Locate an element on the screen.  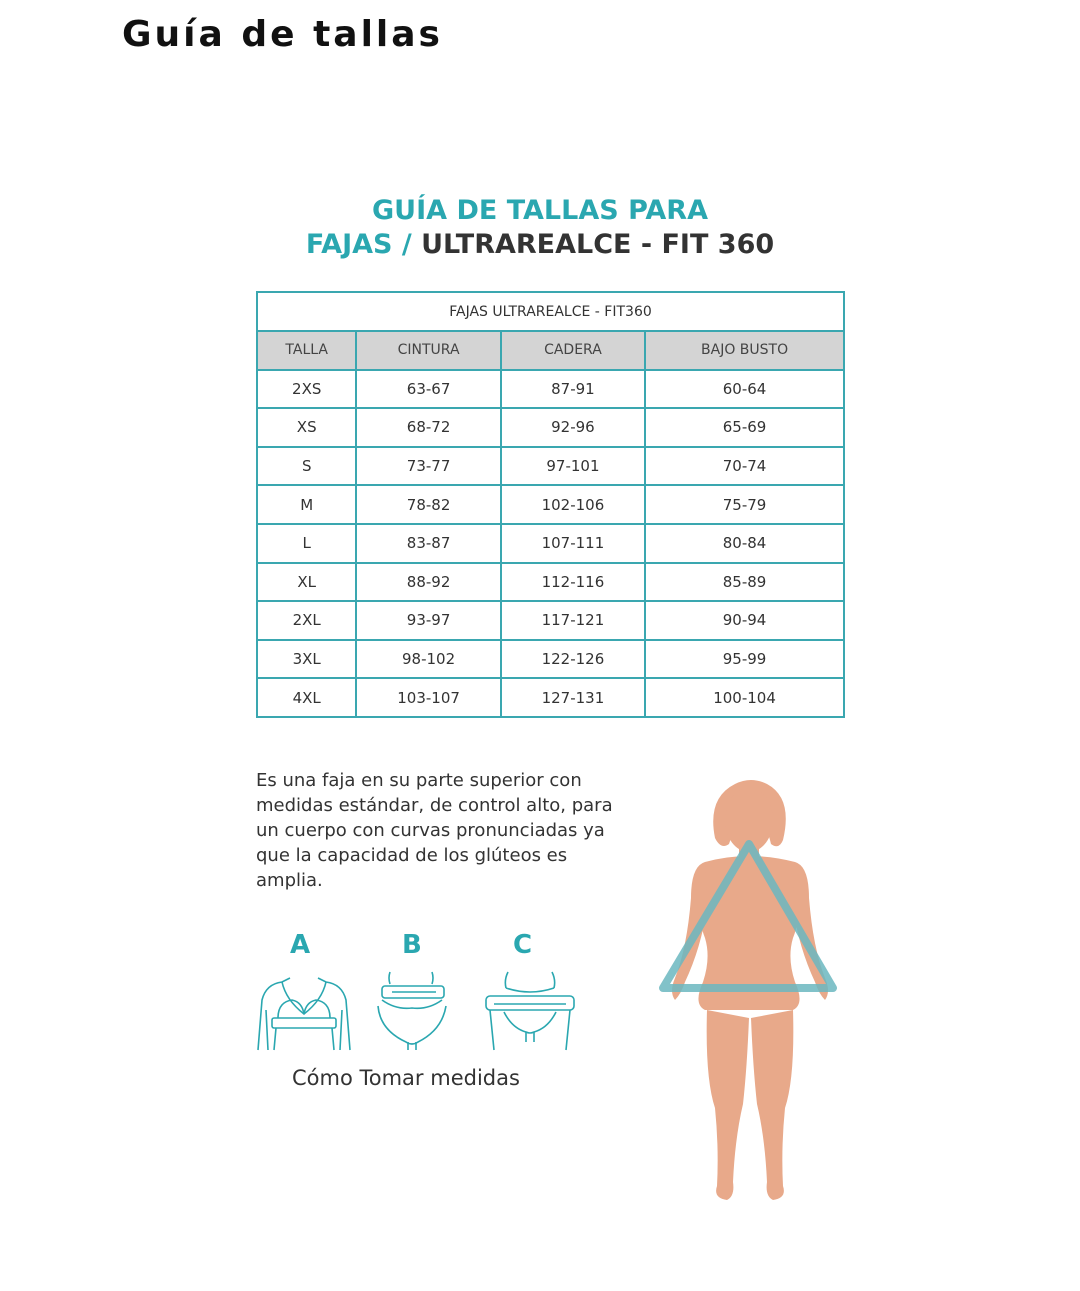
column-header-cintura: CINTURA is located at coordinates (428, 350).